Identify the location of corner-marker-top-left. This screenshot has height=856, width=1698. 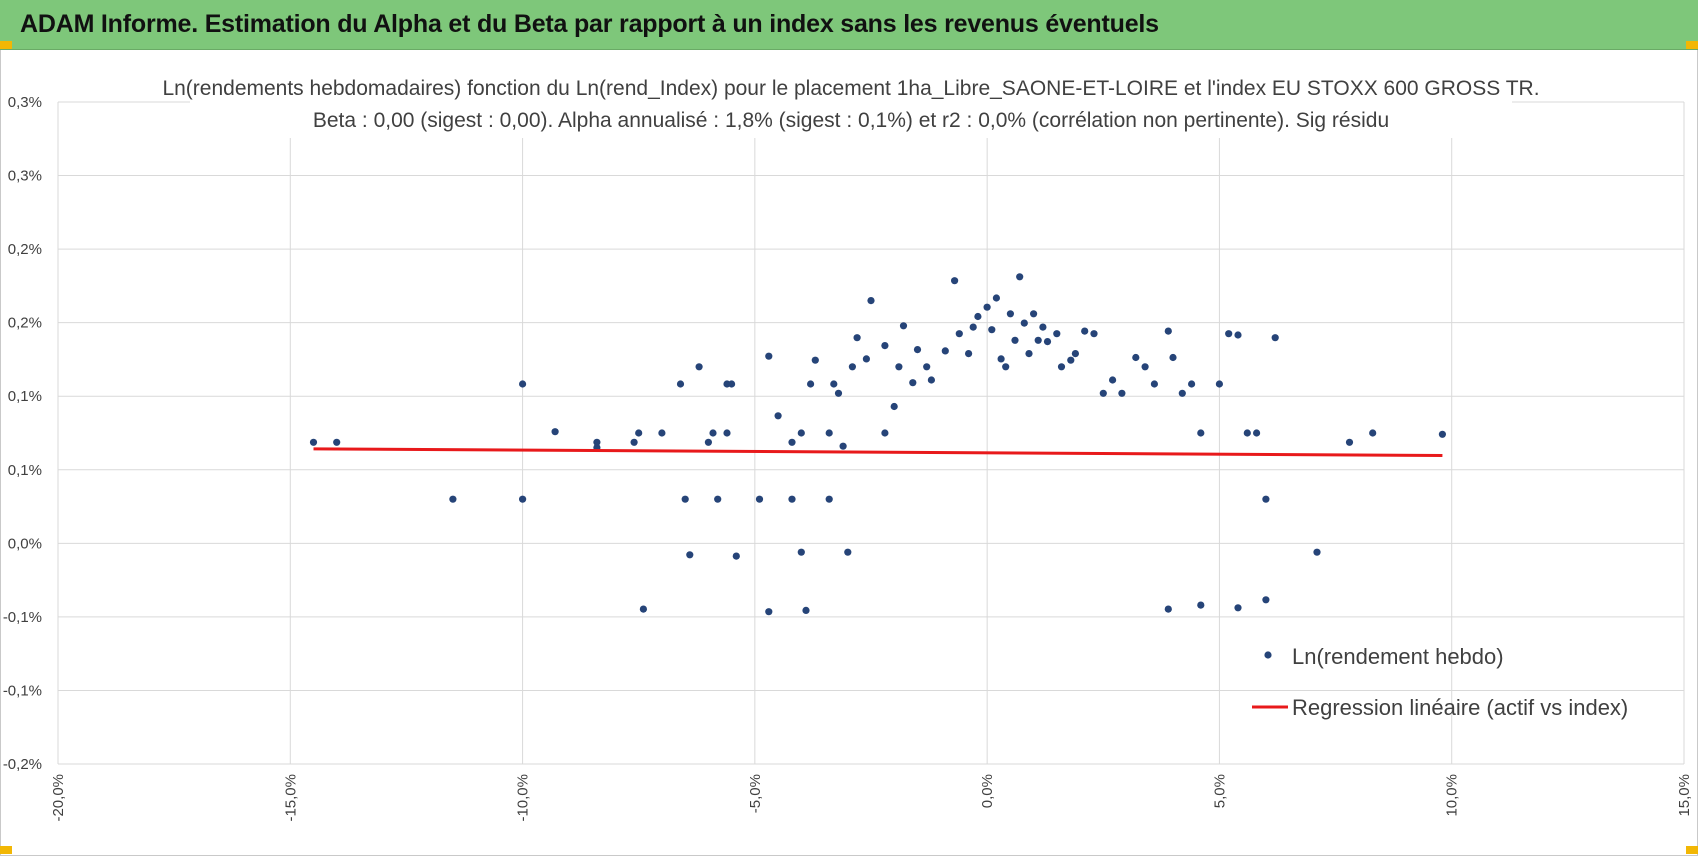
(6, 45).